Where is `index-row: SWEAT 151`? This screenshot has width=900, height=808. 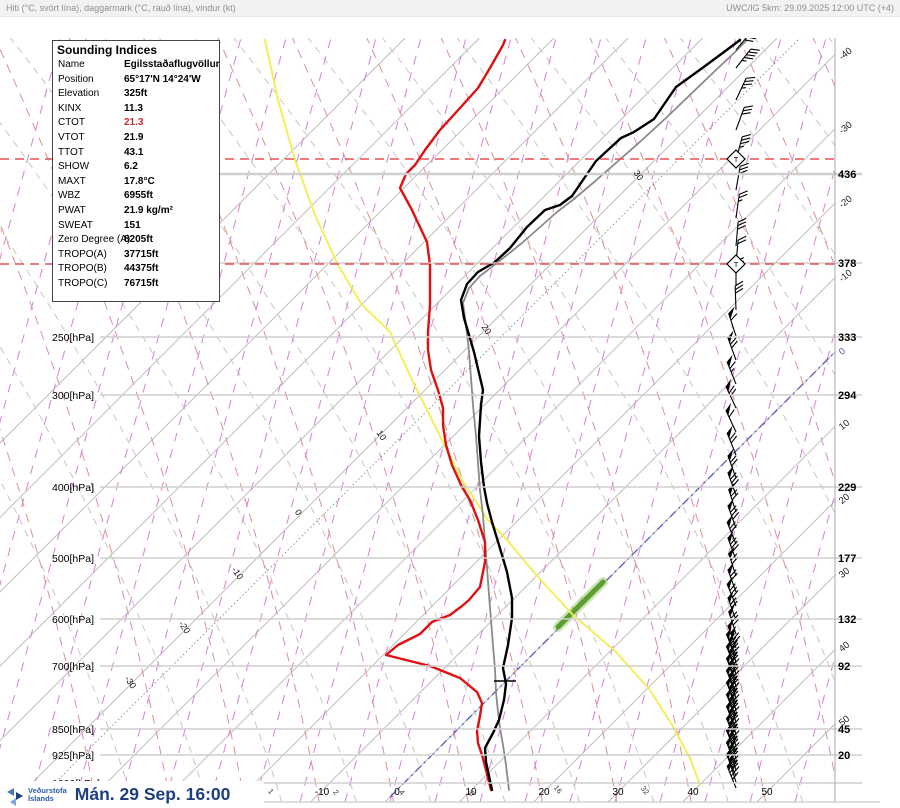 index-row: SWEAT 151 is located at coordinates (99, 225).